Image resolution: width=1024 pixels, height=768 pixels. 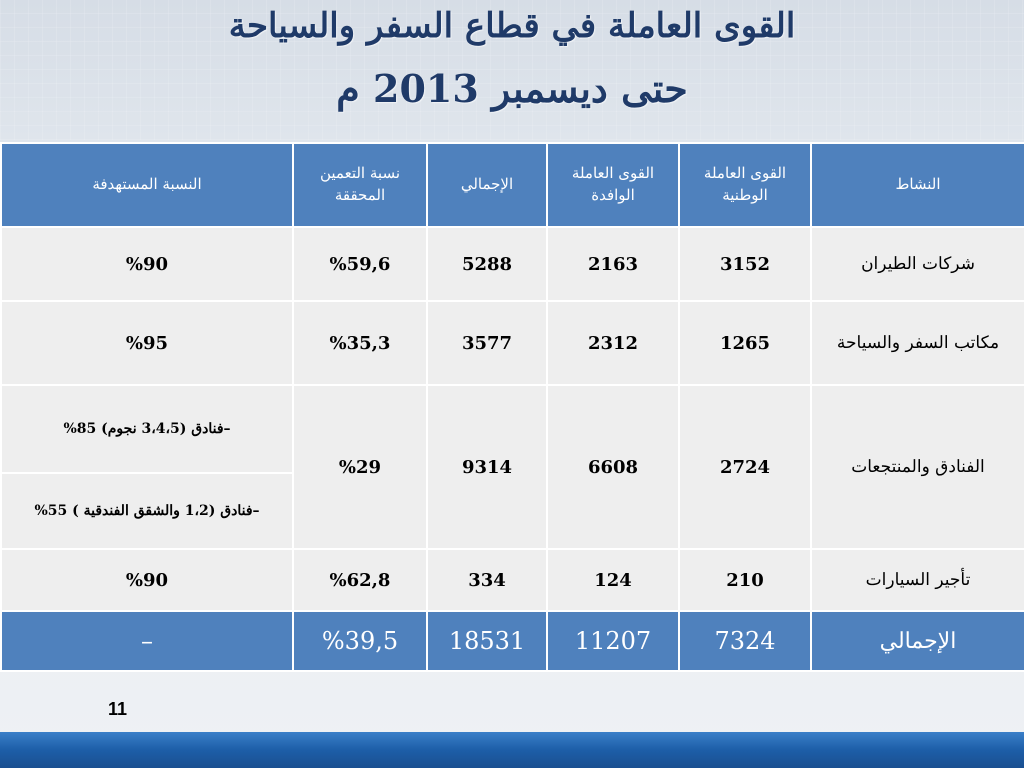 I want to click on cell-expat: 6608, so click(x=613, y=467).